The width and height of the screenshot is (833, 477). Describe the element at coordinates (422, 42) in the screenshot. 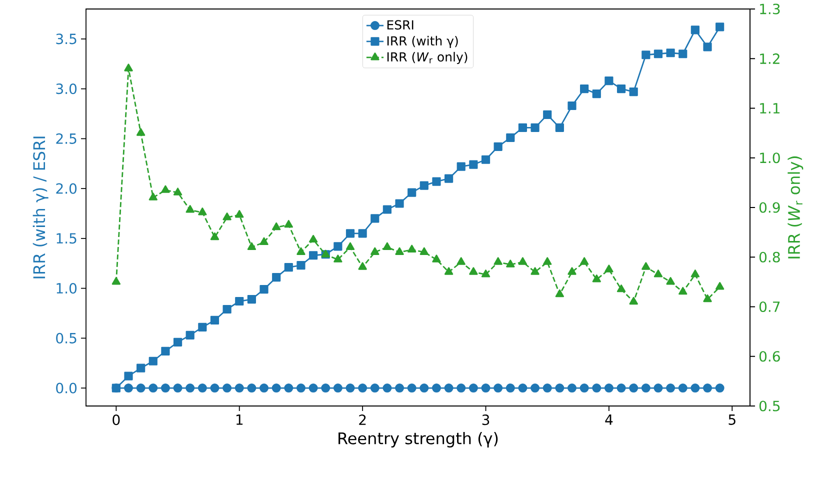

I see `legend-label: IRR (with γ)` at that location.